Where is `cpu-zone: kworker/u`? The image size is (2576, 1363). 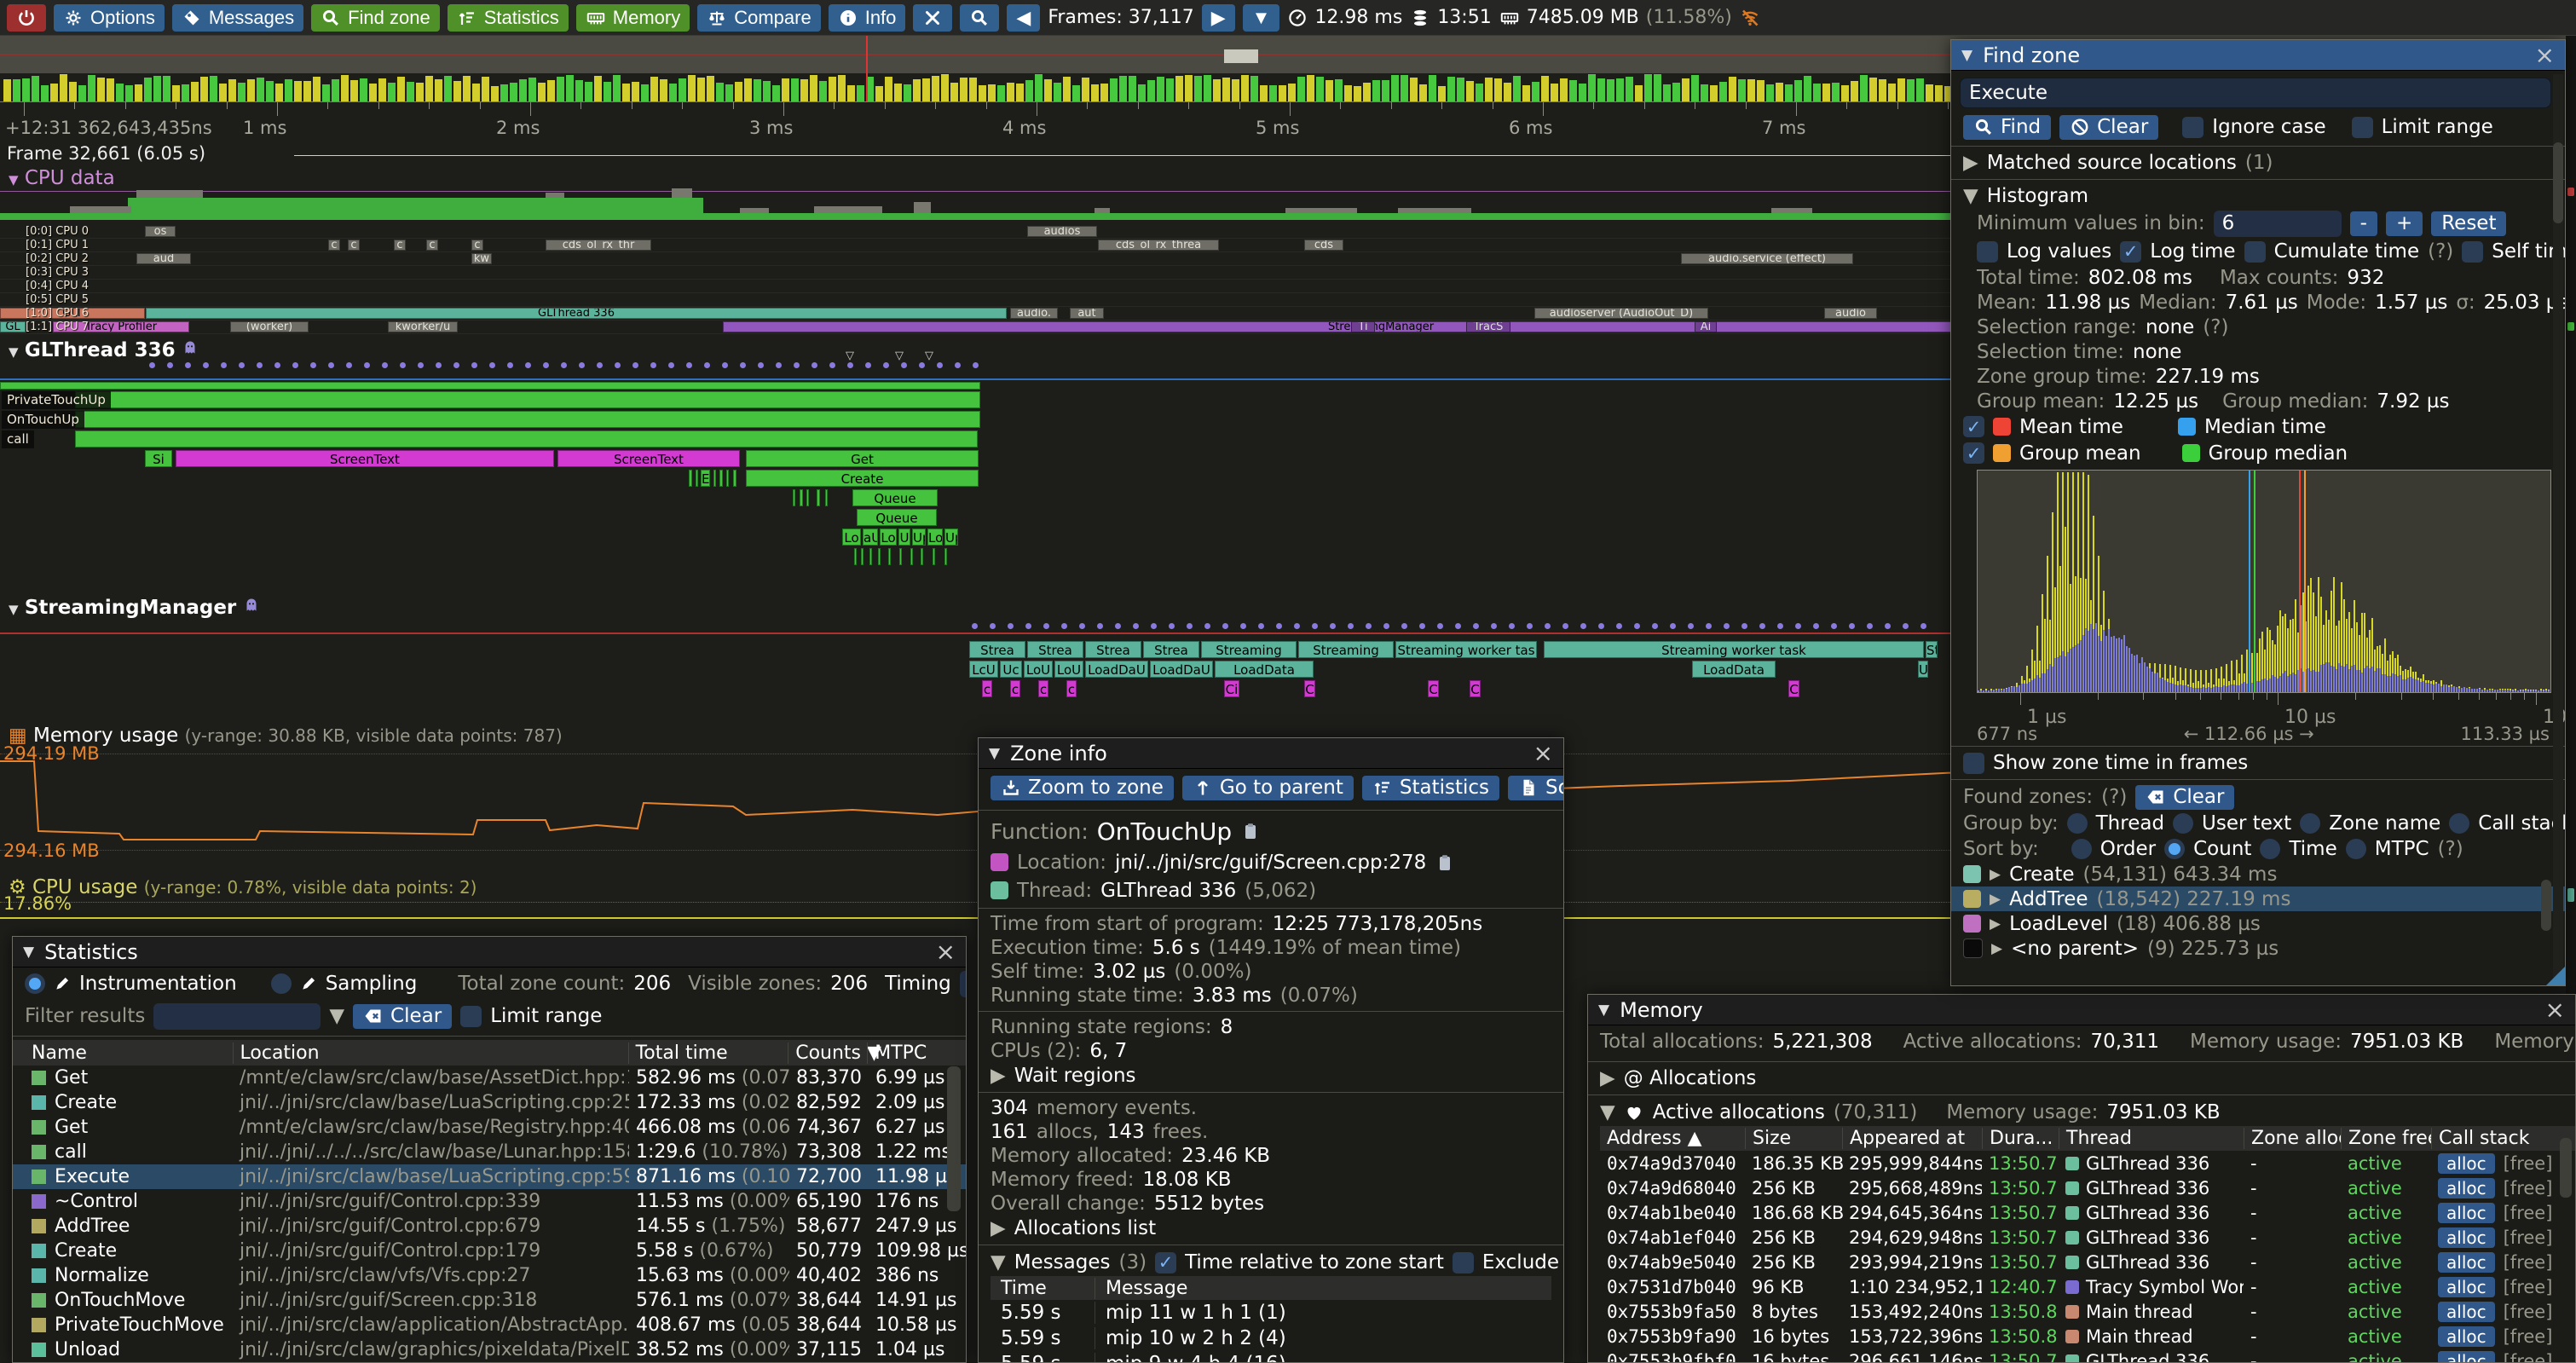
cpu-zone: kworker/u is located at coordinates (423, 326).